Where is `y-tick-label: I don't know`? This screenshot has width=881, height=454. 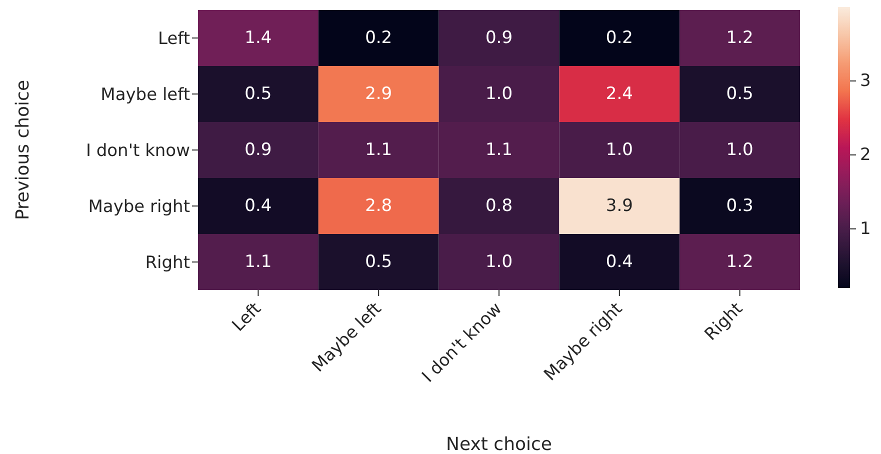 y-tick-label: I don't know is located at coordinates (138, 151).